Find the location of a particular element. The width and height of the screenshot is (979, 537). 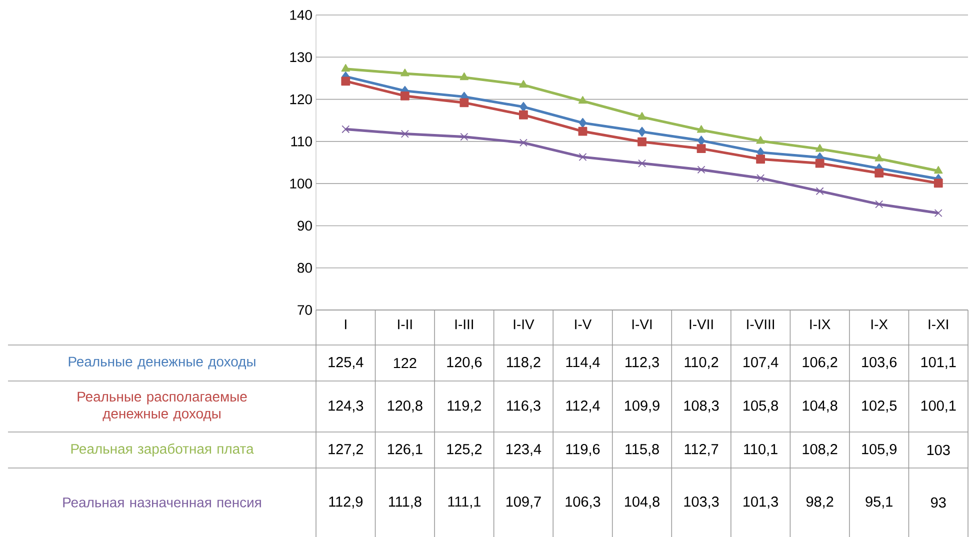

data-label: 123,4 is located at coordinates (524, 450).